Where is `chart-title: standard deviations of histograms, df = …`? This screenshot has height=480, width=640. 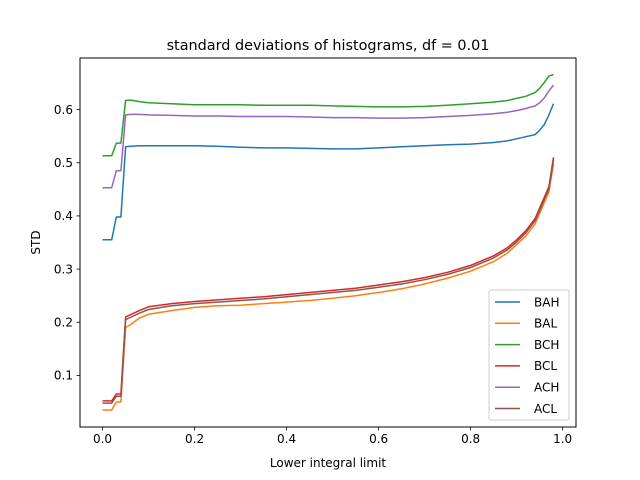
chart-title: standard deviations of histograms, df = … is located at coordinates (328, 46).